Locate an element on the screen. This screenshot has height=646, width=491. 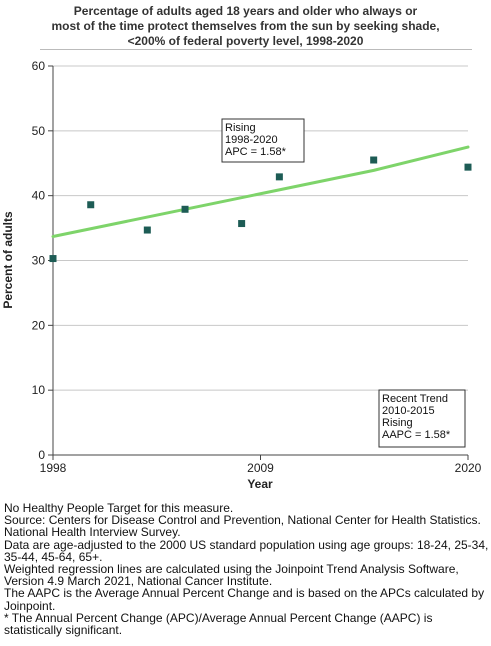
y-tick-label: 60 is located at coordinates (39, 66).